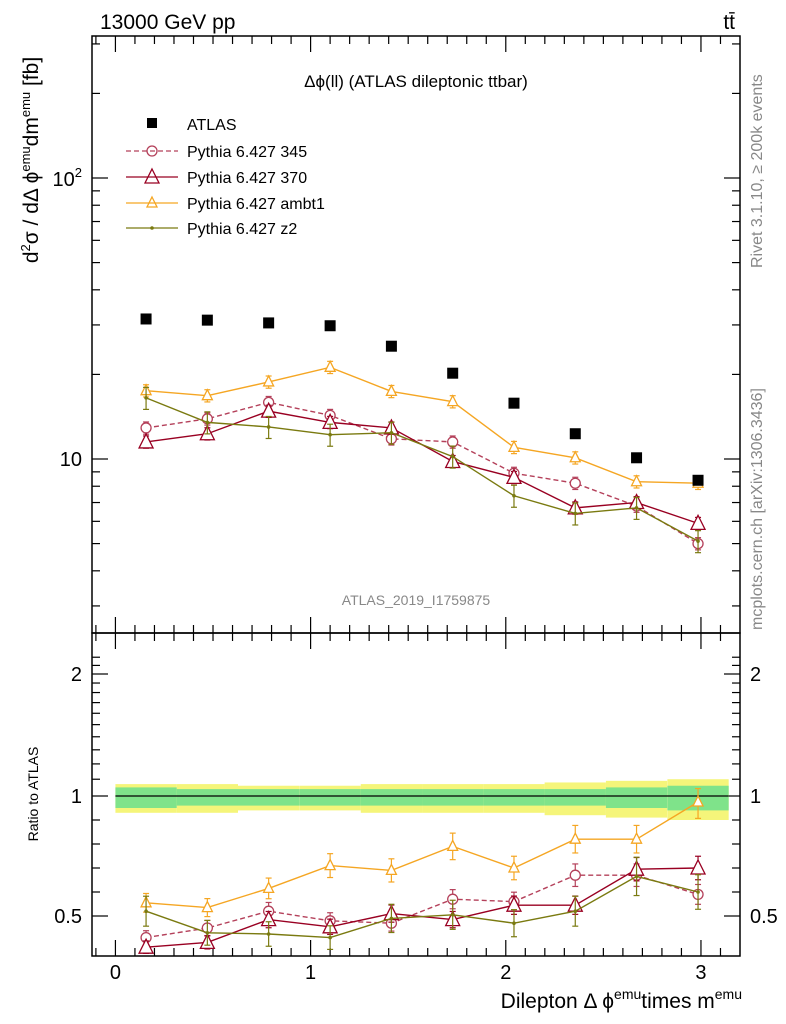  Describe the element at coordinates (729, 22) in the screenshot. I see `process-label: tt̄` at that location.